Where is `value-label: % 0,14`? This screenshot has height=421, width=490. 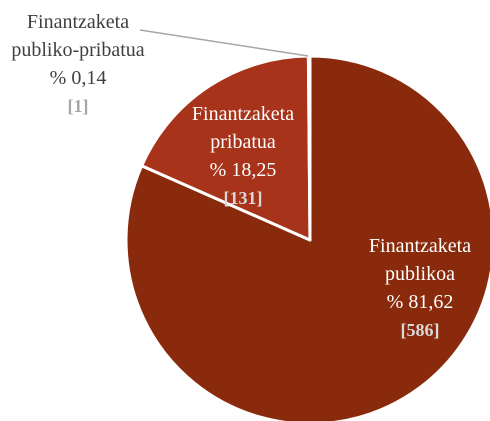 value-label: % 0,14 is located at coordinates (78, 78).